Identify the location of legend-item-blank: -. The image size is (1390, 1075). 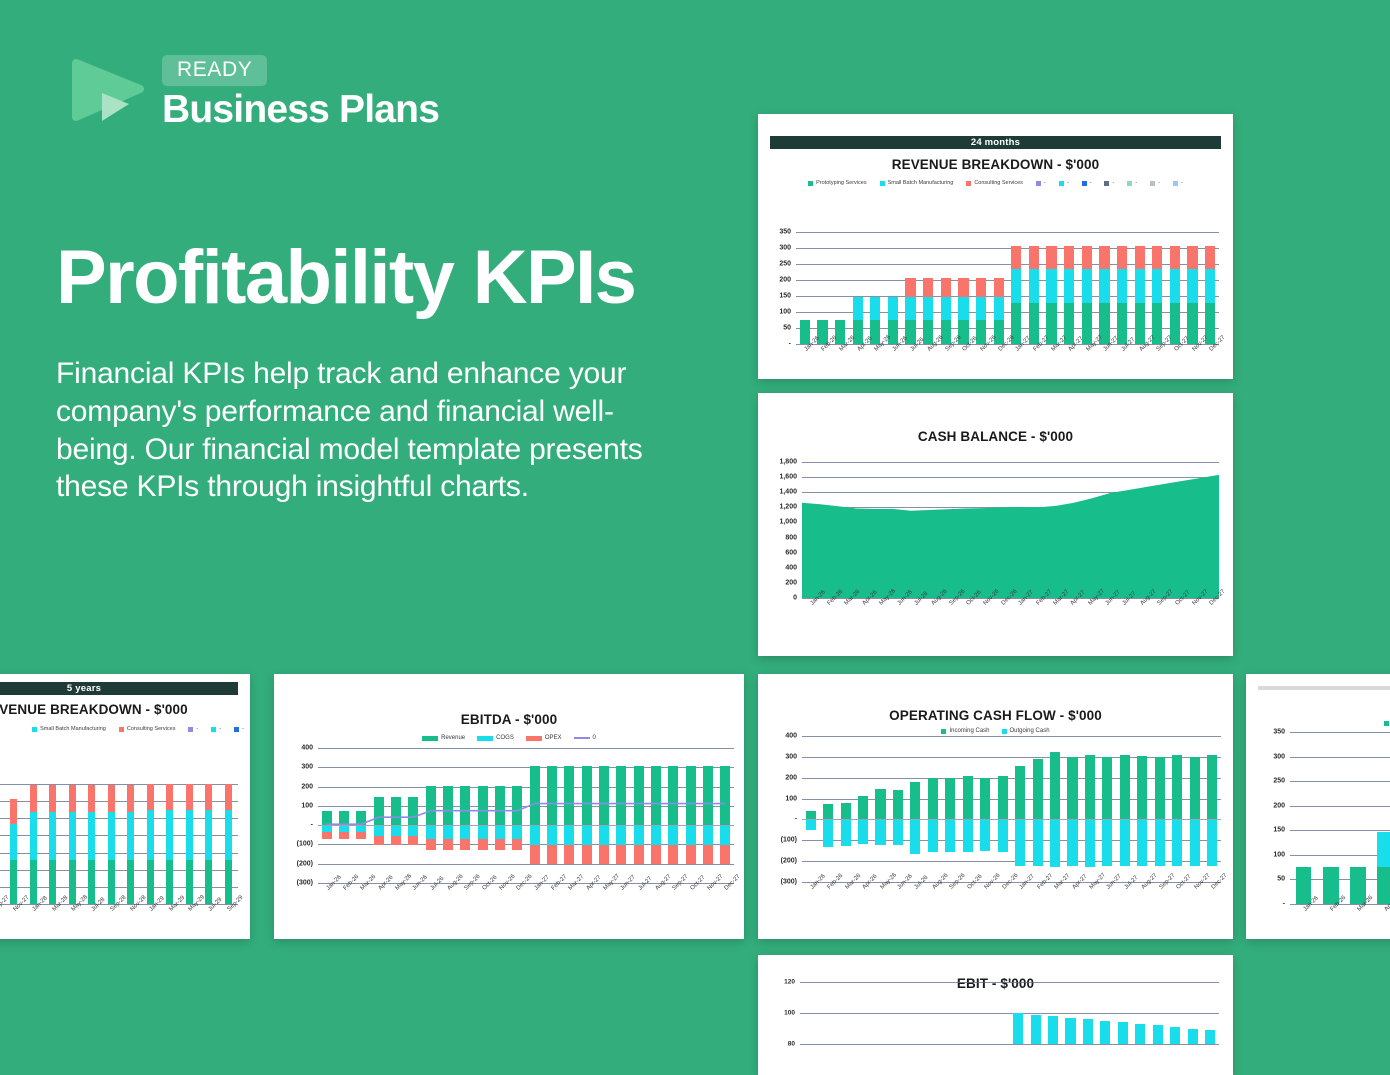
(1109, 183).